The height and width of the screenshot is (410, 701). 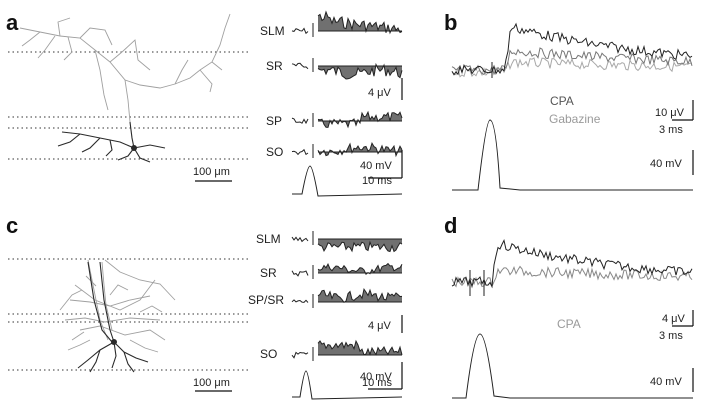 What do you see at coordinates (268, 239) in the screenshot?
I see `layer-label-c-slm: SLM` at bounding box center [268, 239].